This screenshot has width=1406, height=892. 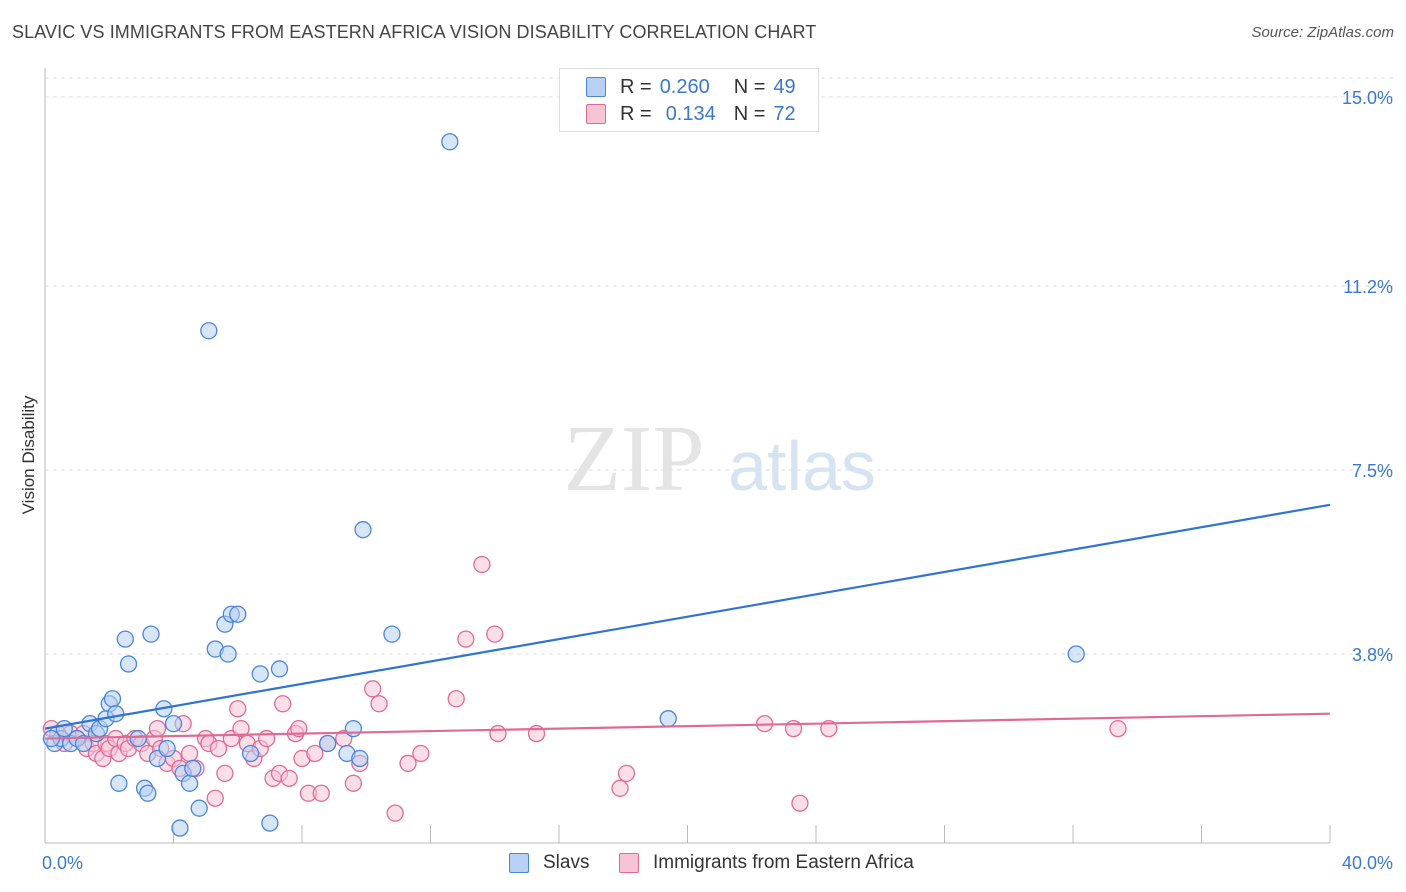 I want to click on bottom-legend-eastern-africa: Immigrants from Eastern Africa, so click(x=766, y=863).